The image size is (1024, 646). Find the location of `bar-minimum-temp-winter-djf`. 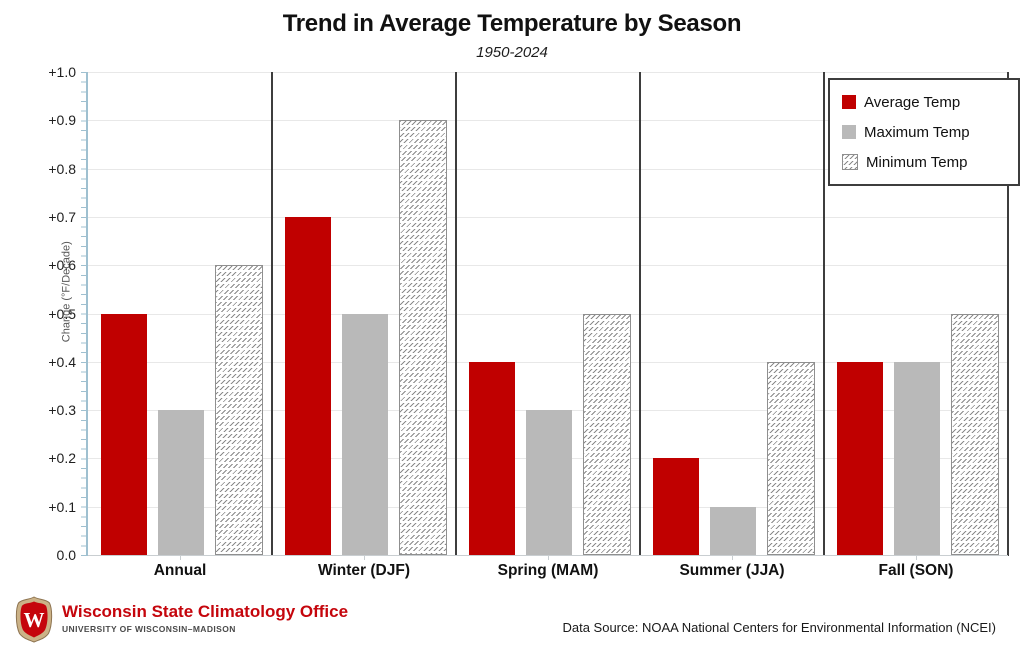

bar-minimum-temp-winter-djf is located at coordinates (423, 337).